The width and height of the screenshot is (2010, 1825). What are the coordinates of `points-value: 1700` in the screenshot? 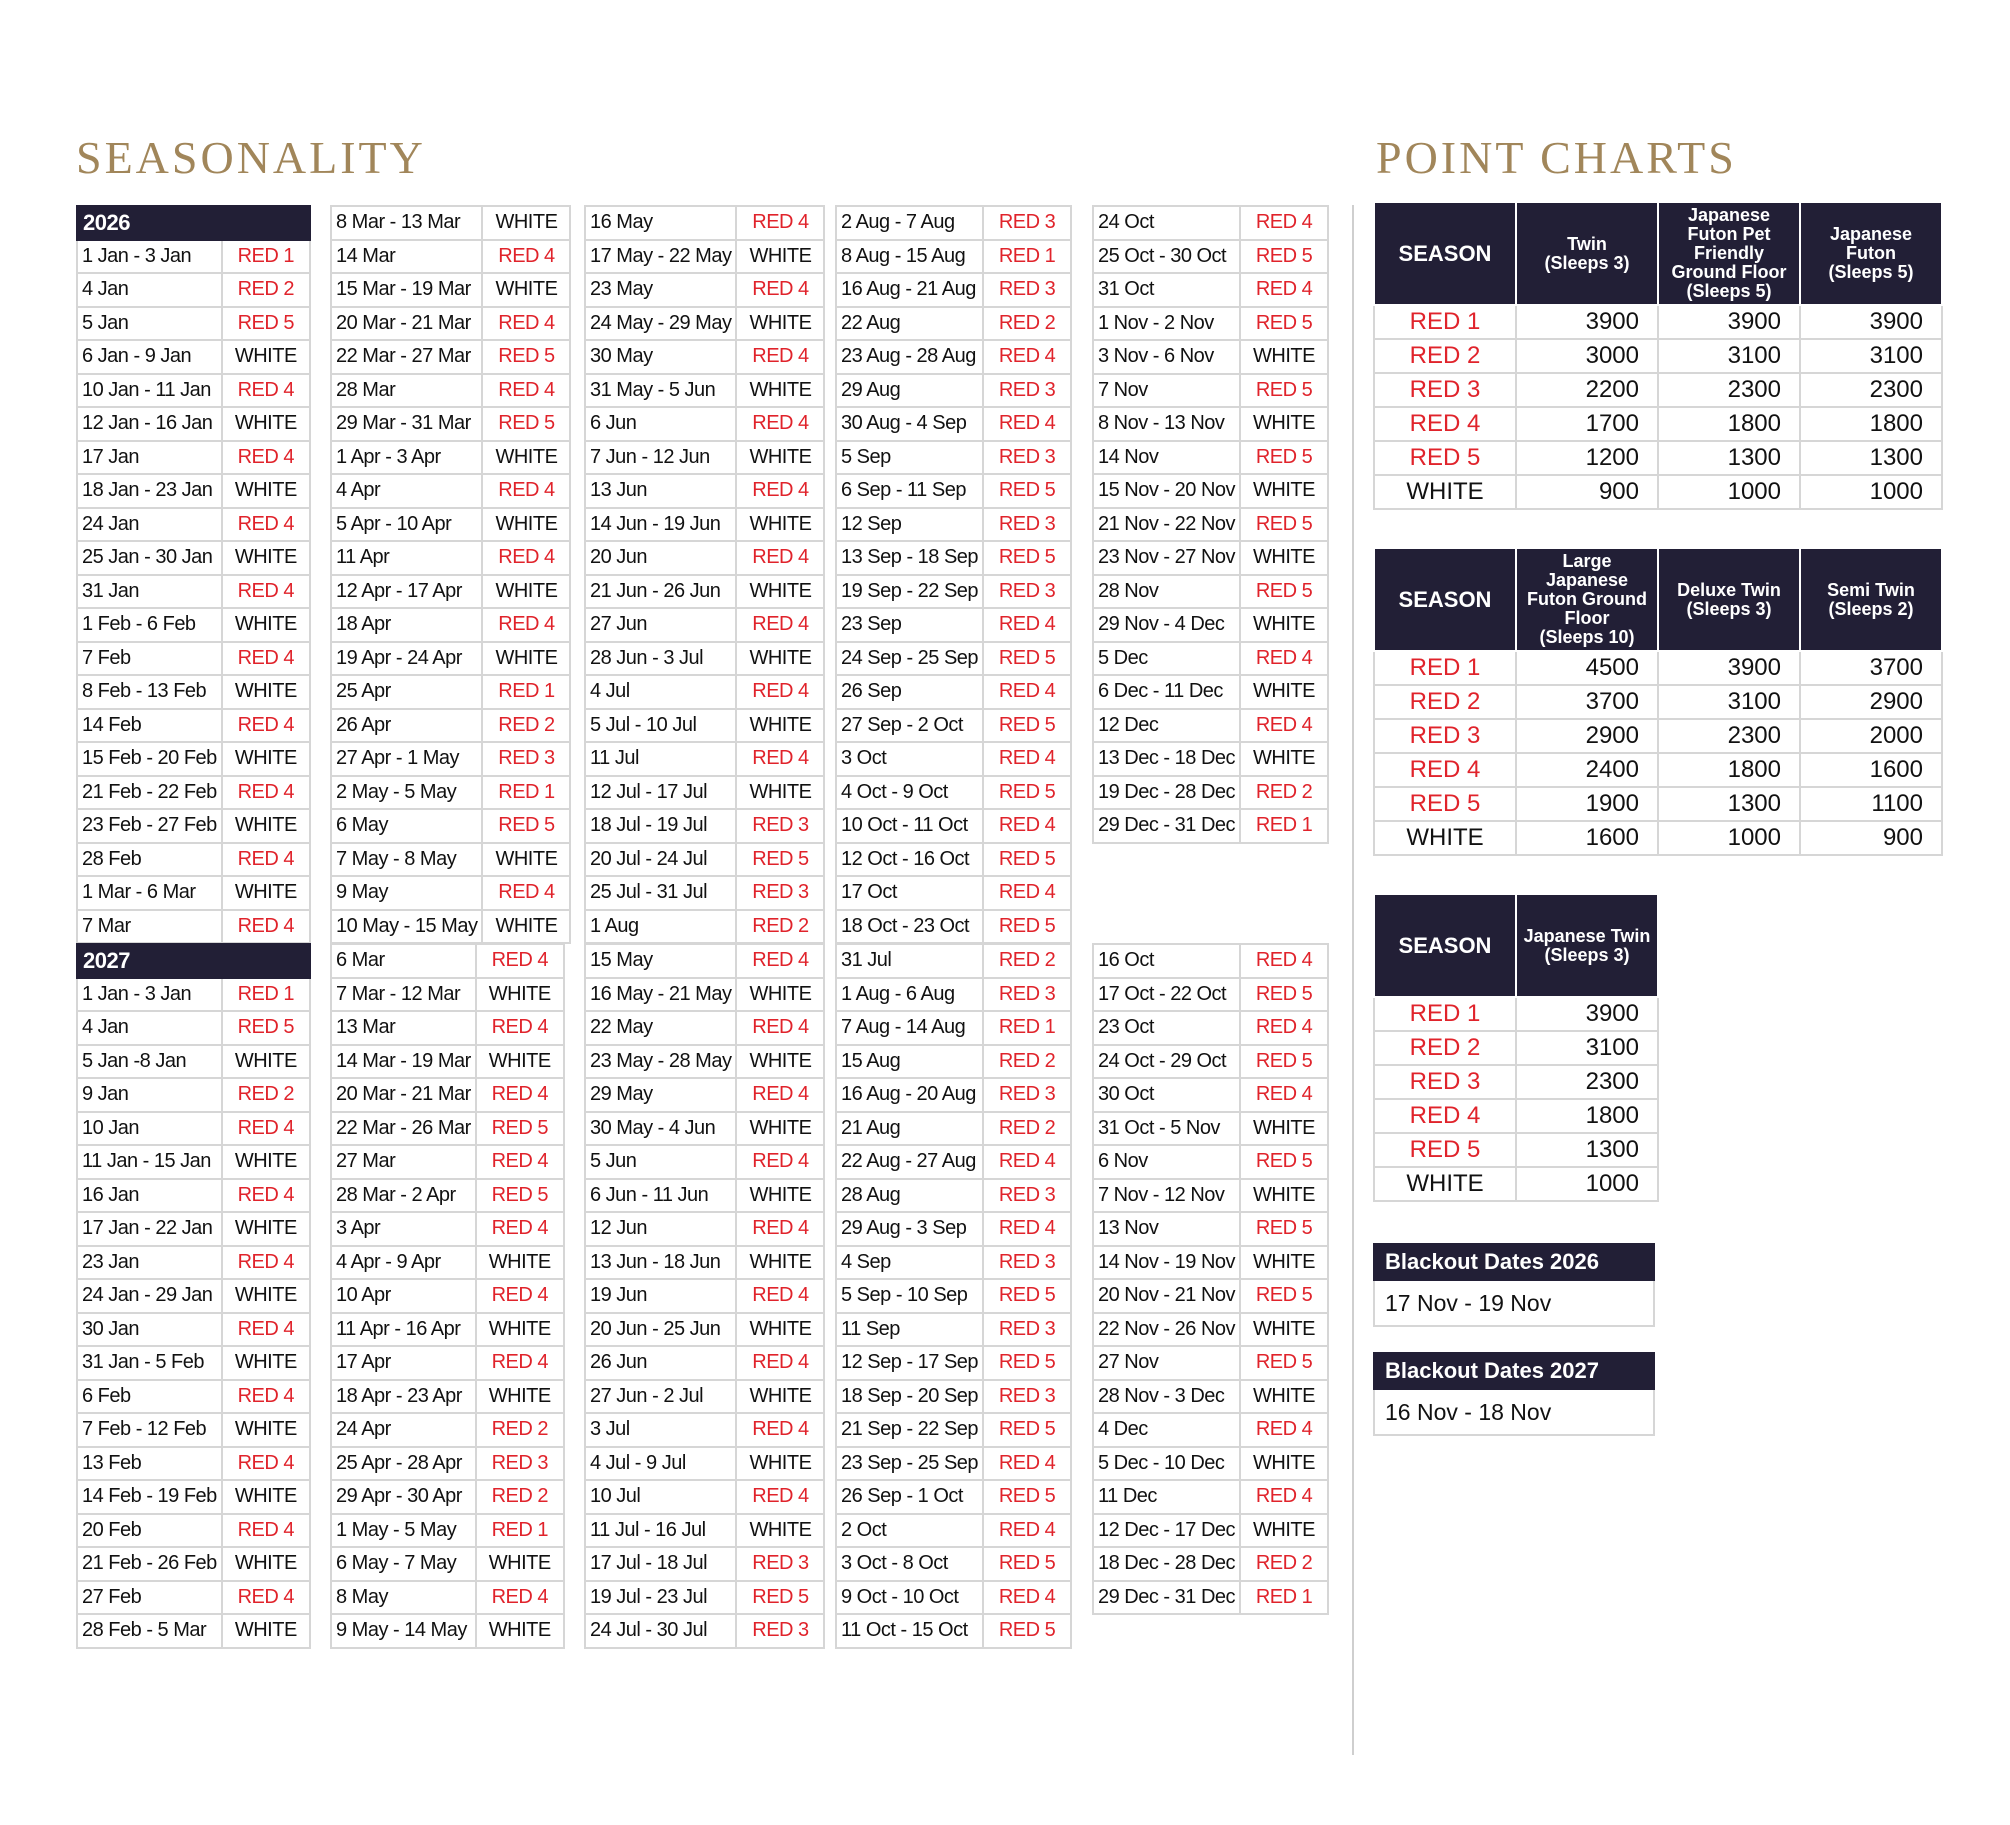 It's located at (1587, 424).